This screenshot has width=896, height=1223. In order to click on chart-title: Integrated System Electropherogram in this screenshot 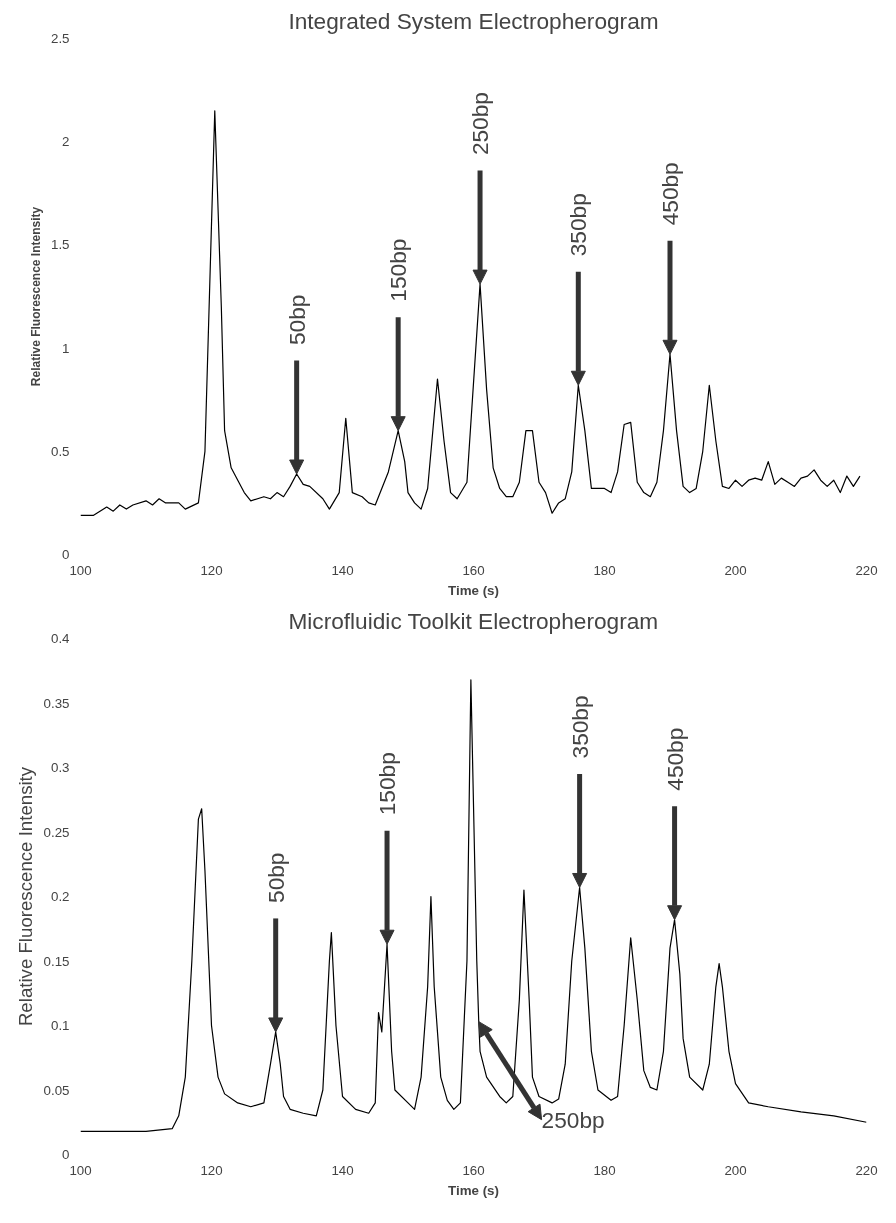, I will do `click(473, 20)`.